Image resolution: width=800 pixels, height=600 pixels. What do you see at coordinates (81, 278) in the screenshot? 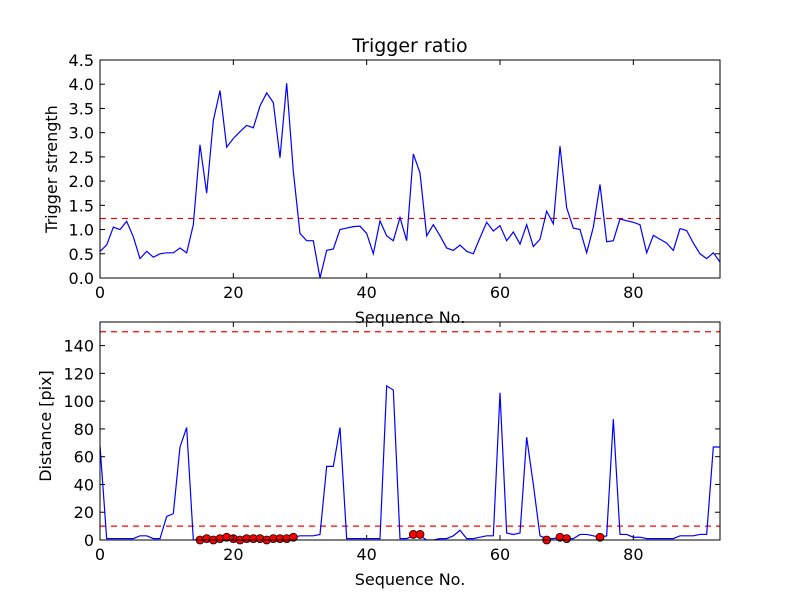
I see `y-tick-label: 0.0` at bounding box center [81, 278].